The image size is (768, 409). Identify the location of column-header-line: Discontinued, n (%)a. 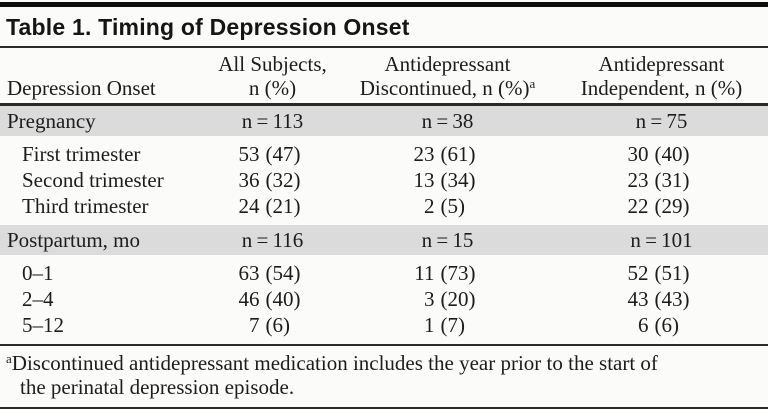
(447, 88).